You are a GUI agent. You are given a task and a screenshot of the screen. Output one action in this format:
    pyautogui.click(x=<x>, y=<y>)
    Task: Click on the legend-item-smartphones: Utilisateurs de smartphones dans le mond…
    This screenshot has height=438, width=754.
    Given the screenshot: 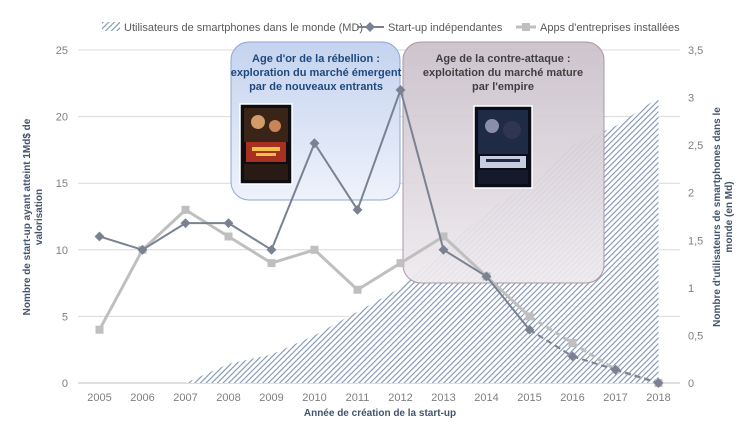 What is the action you would take?
    pyautogui.click(x=232, y=28)
    